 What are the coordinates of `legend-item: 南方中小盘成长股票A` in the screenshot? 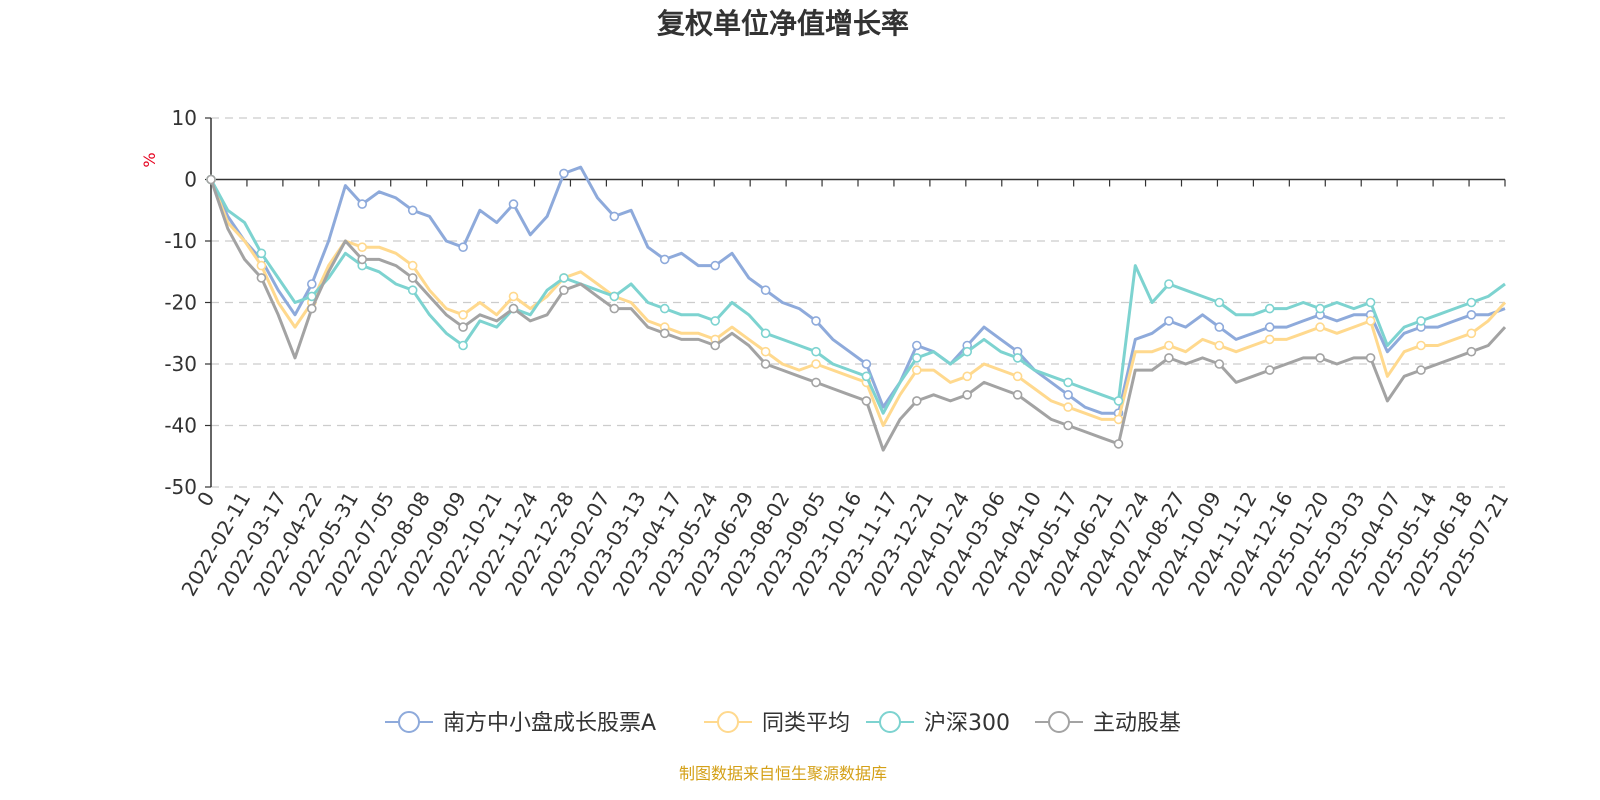 It's located at (520, 723).